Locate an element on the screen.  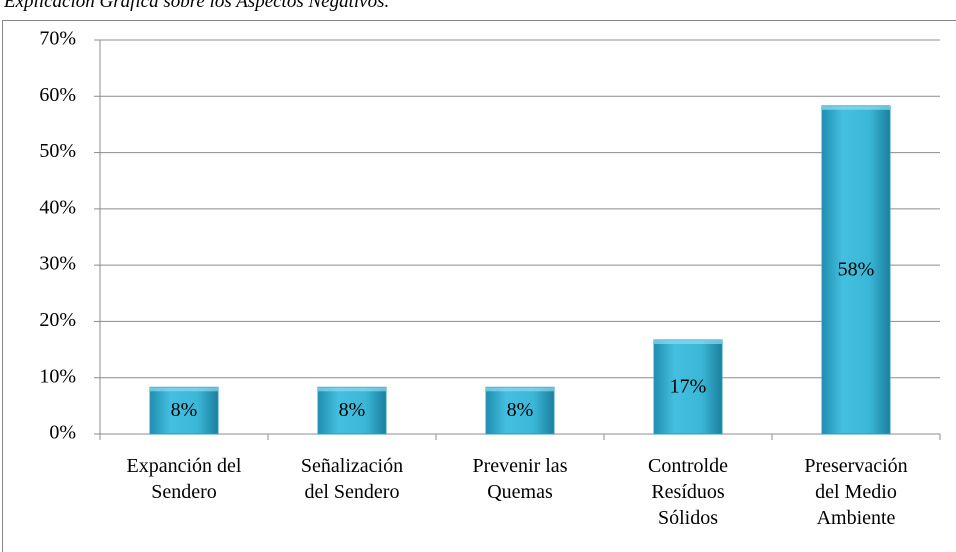
y-tick-label: 20% is located at coordinates (57, 320).